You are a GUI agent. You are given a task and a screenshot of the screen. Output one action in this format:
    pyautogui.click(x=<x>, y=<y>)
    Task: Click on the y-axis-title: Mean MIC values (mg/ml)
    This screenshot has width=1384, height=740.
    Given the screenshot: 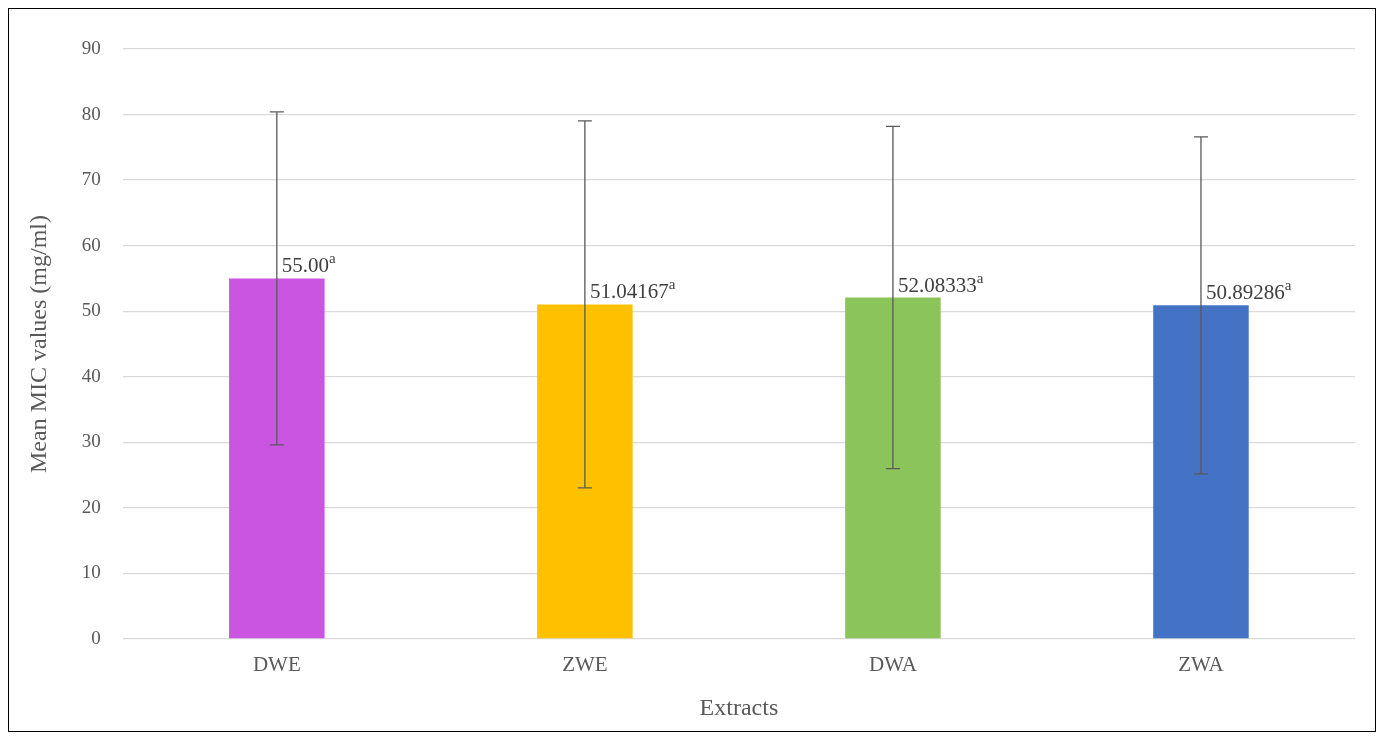 What is the action you would take?
    pyautogui.click(x=37, y=344)
    